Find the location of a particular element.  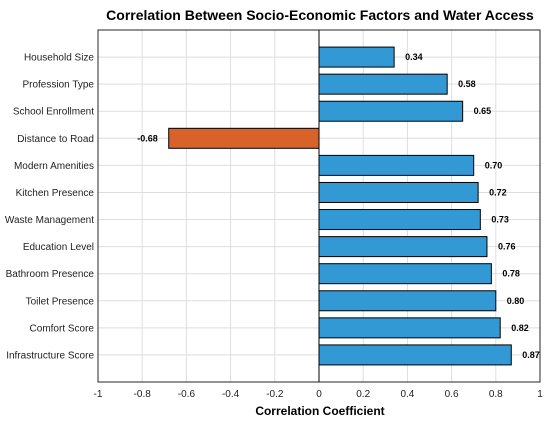

x-tick-label: 0.6 is located at coordinates (452, 394).